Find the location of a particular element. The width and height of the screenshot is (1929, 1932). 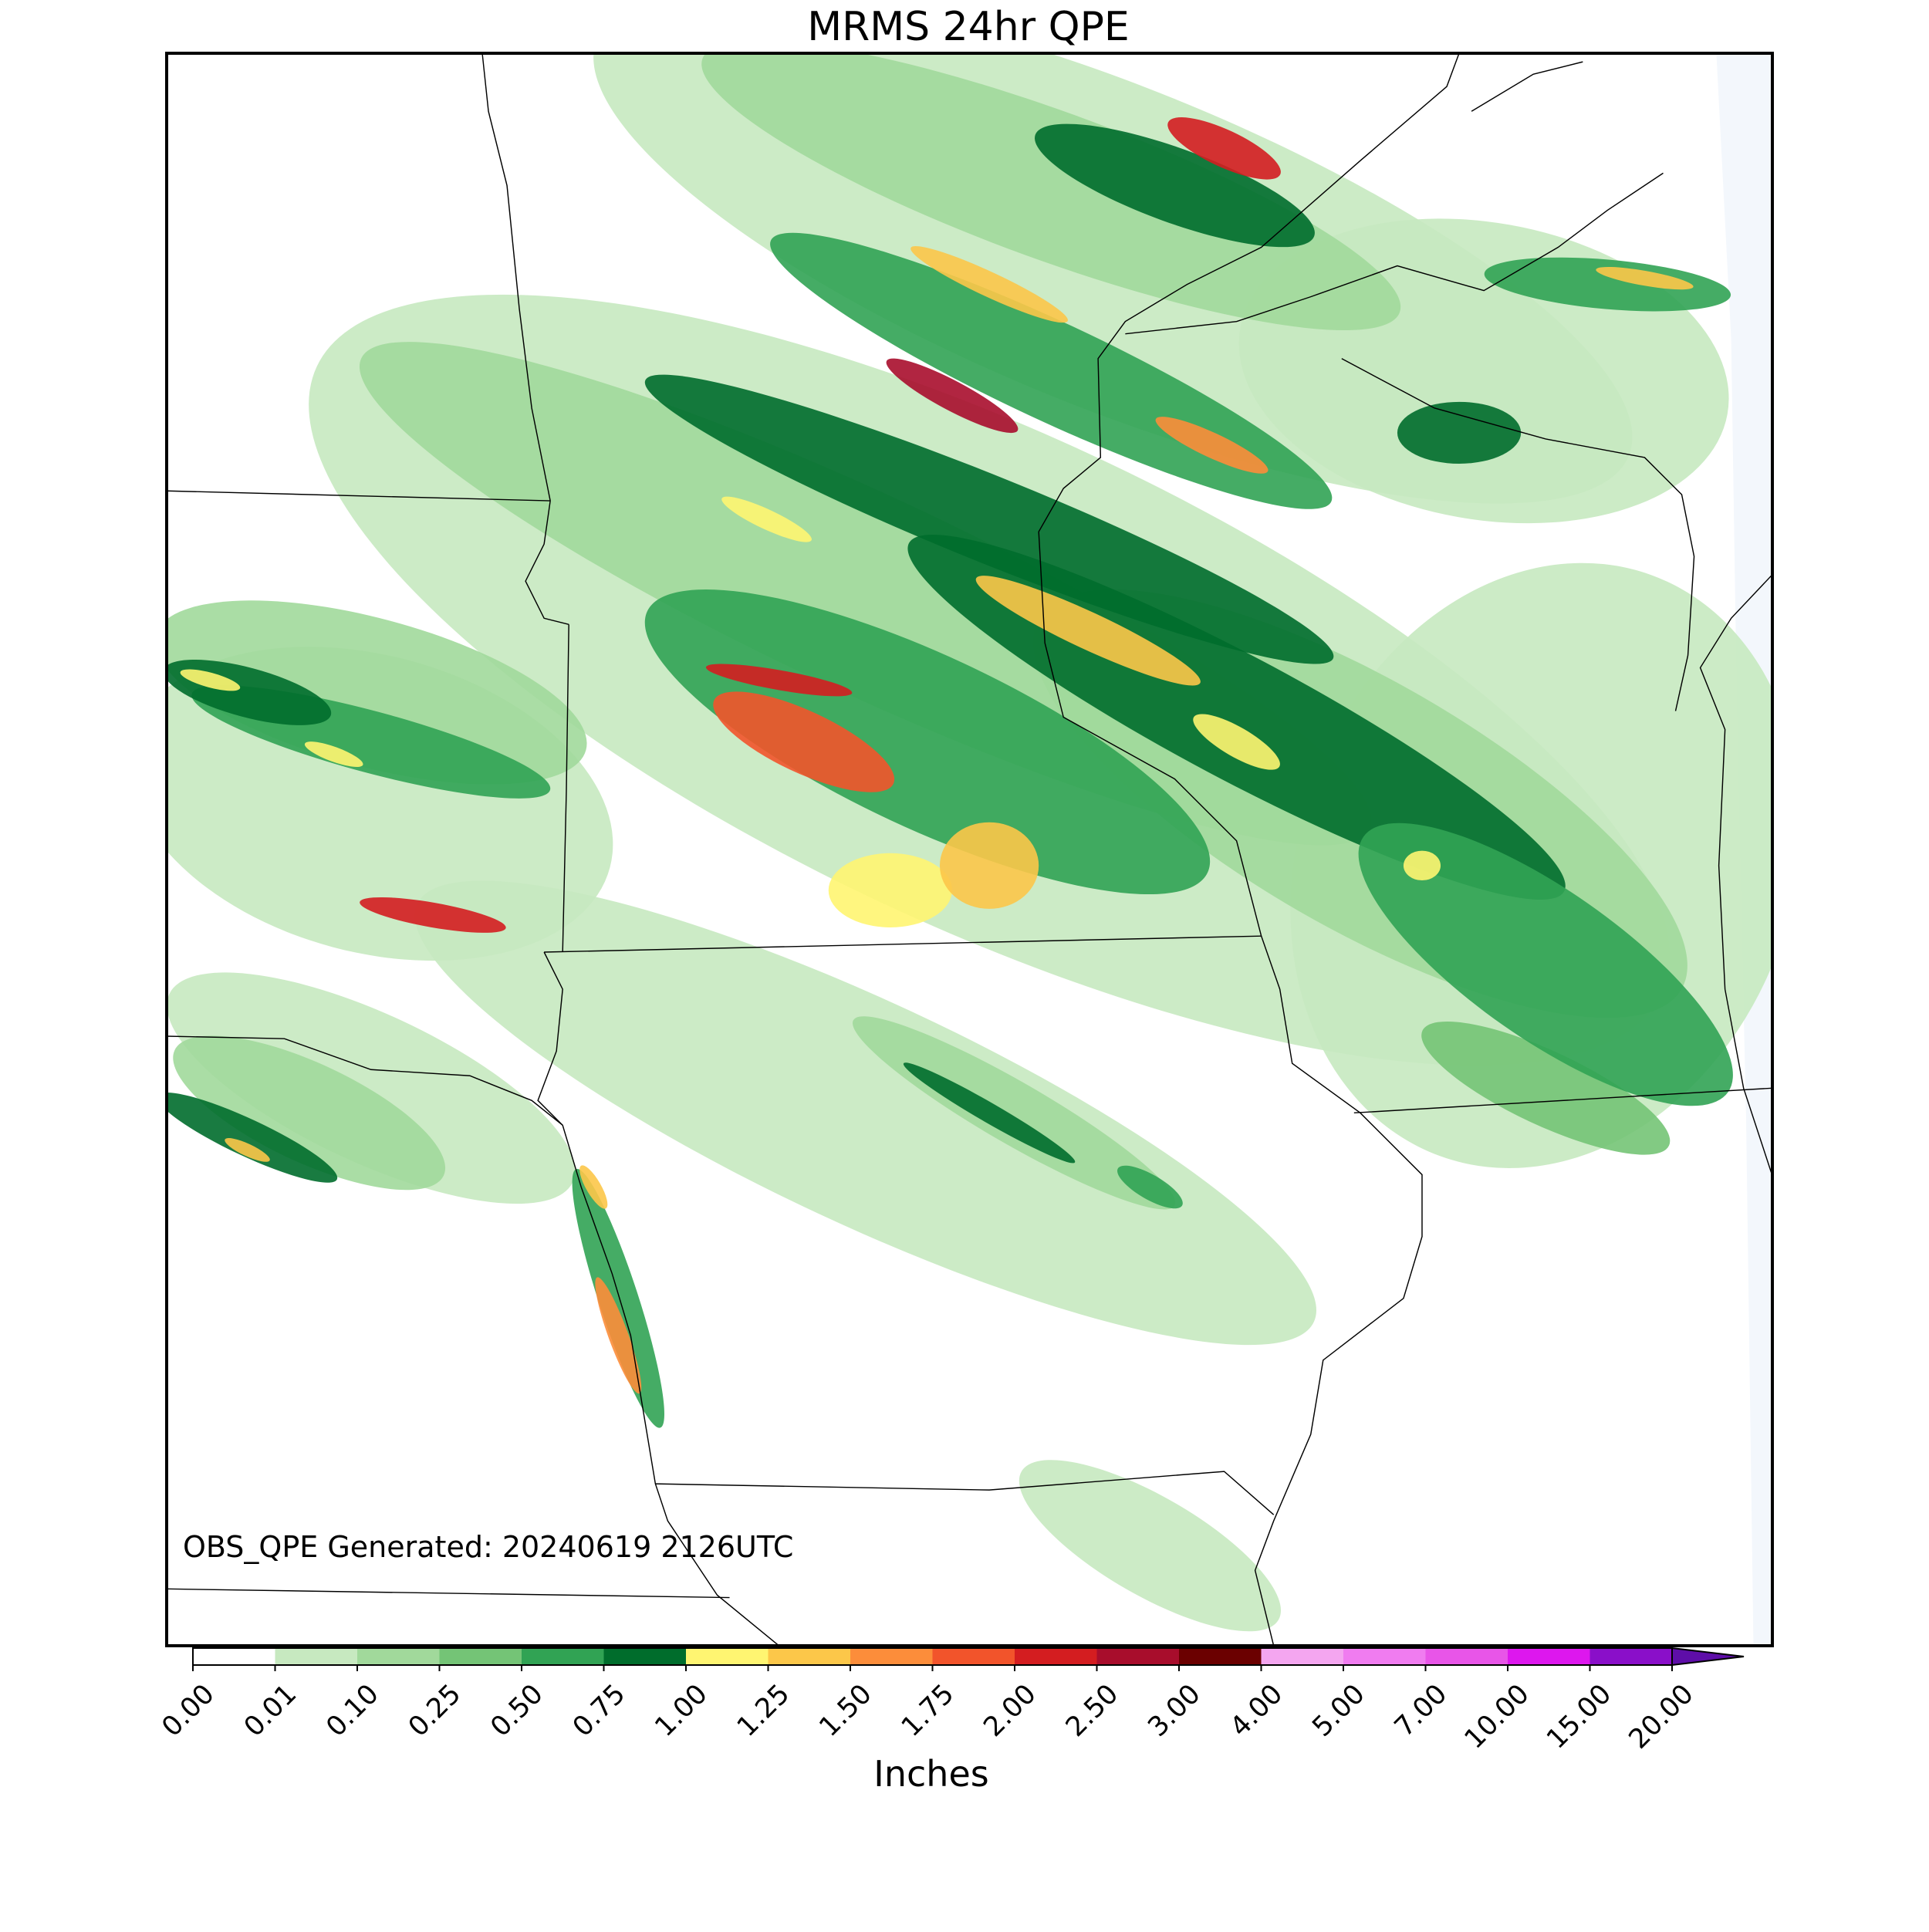

colorbar-tick-label: 2.00 is located at coordinates (1010, 1711).